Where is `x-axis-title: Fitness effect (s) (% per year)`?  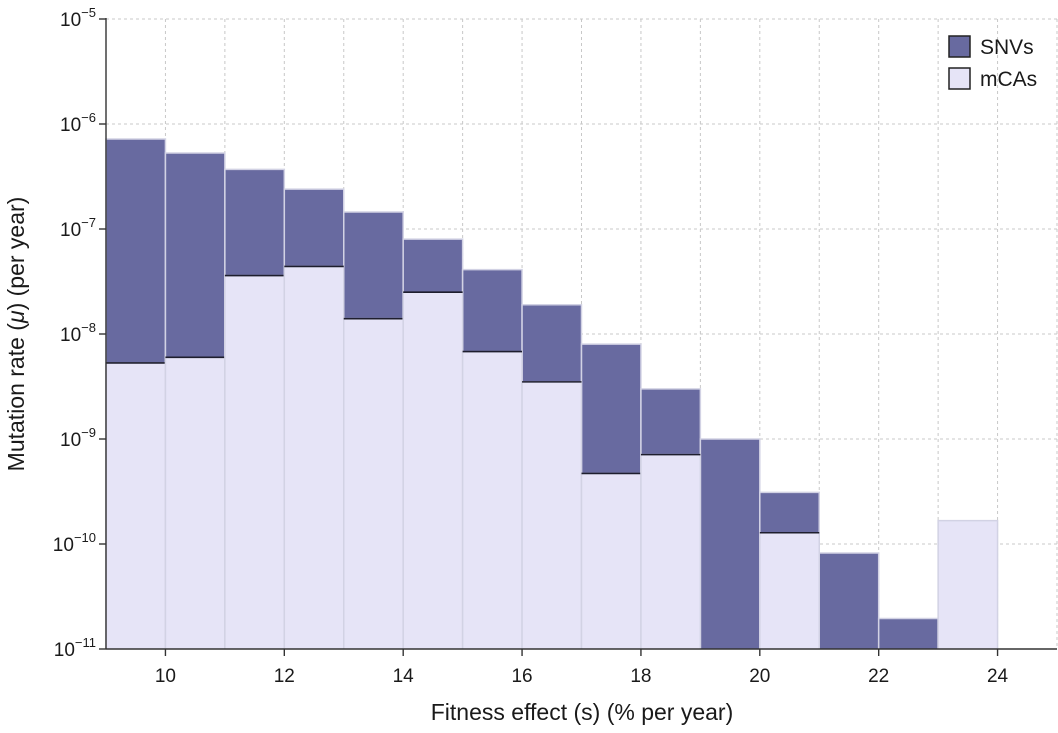 x-axis-title: Fitness effect (s) (% per year) is located at coordinates (582, 712).